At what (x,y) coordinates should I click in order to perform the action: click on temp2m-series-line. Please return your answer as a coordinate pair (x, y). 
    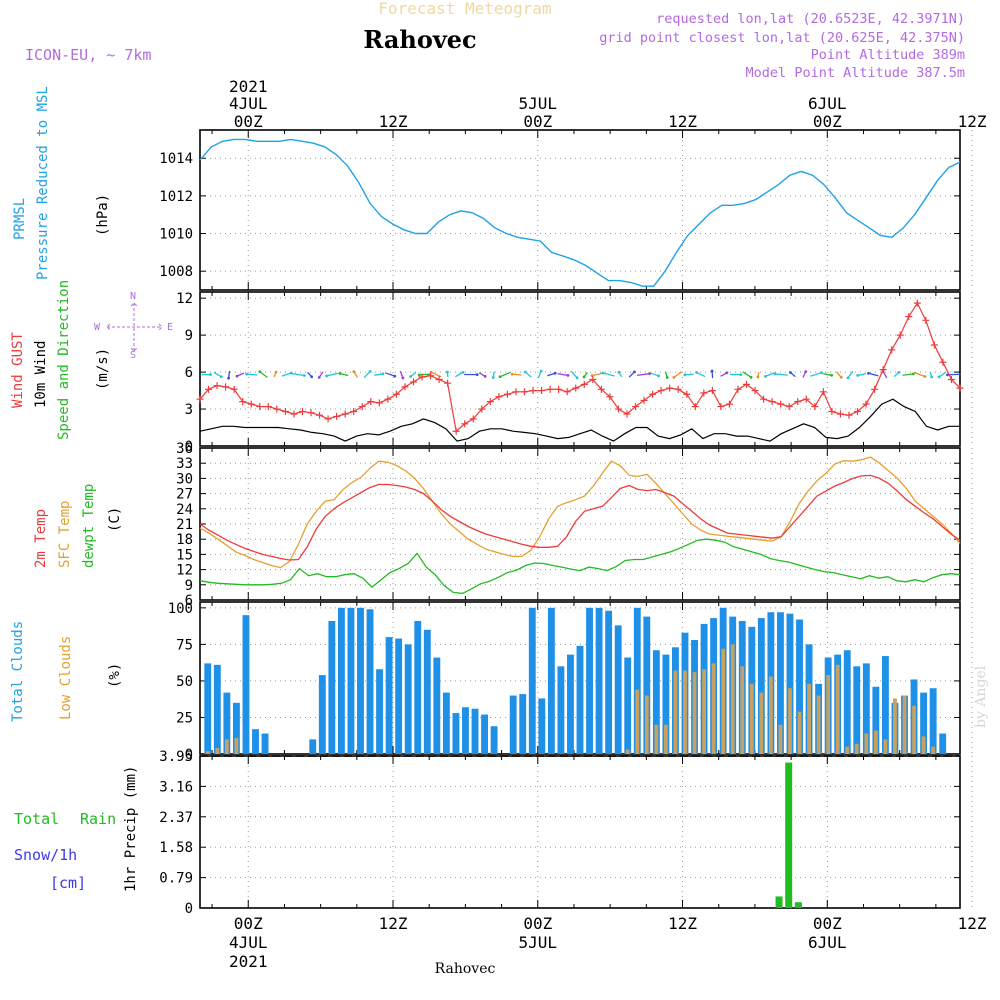
    Looking at the image, I should click on (580, 517).